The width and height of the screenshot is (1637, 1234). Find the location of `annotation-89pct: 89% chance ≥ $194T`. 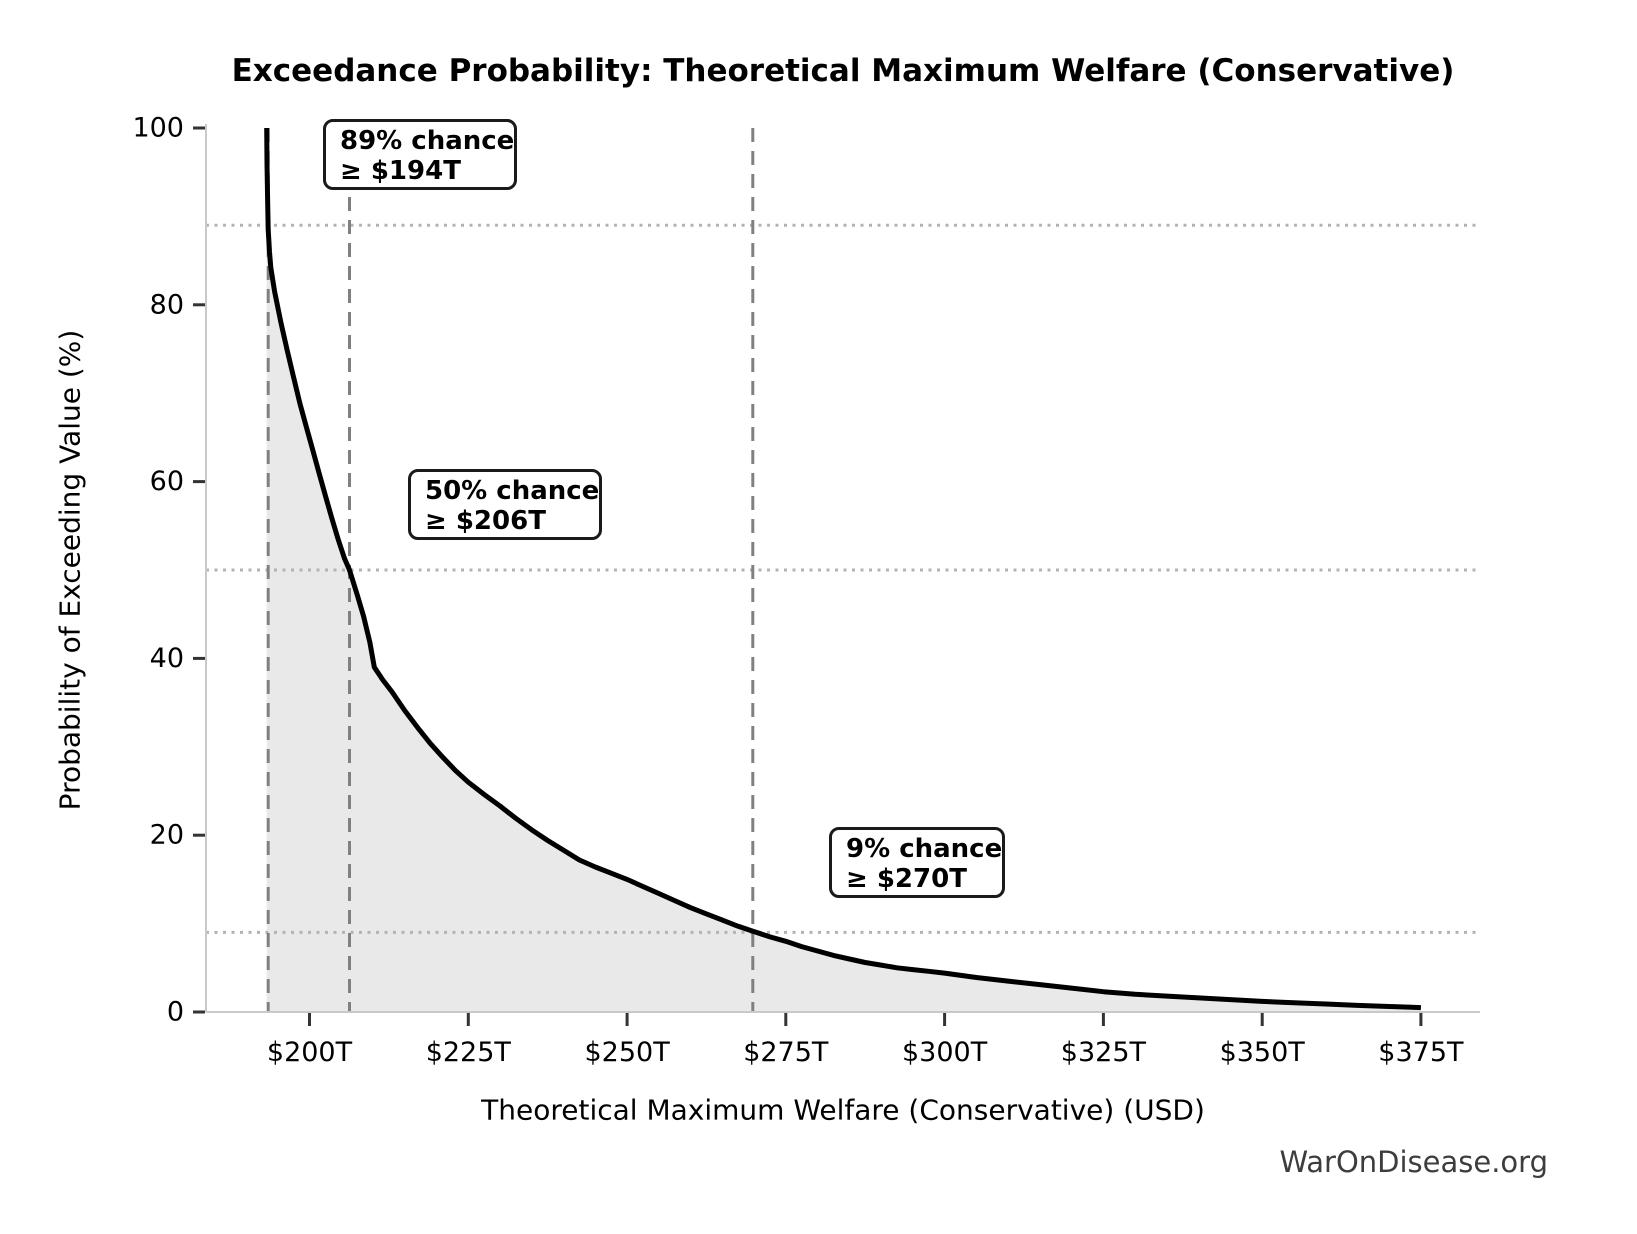

annotation-89pct: 89% chance ≥ $194T is located at coordinates (420, 154).